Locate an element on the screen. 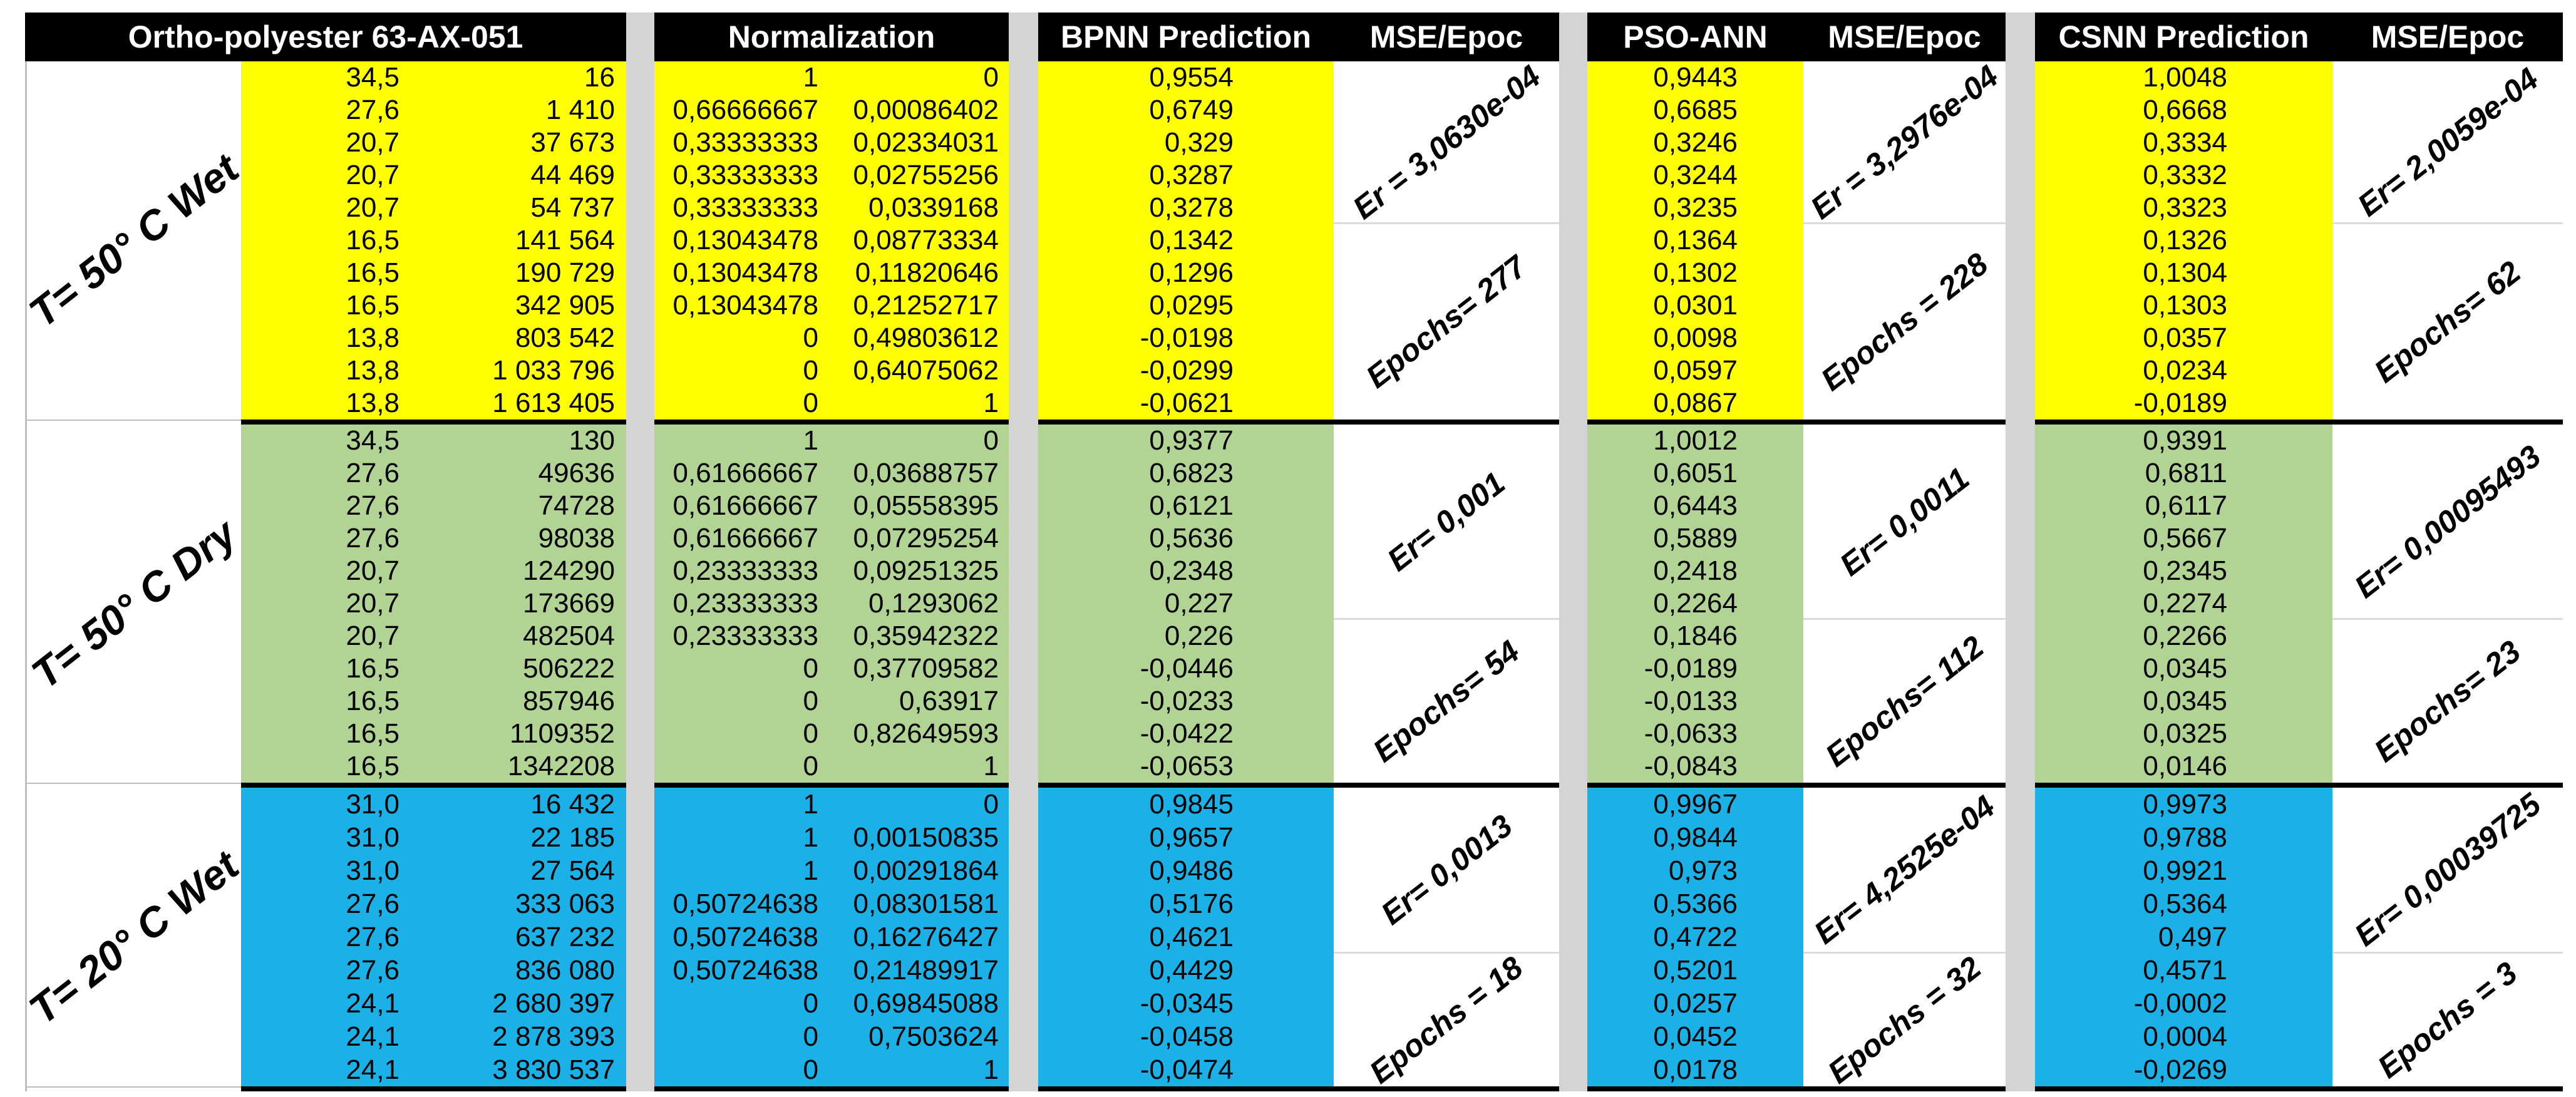 The width and height of the screenshot is (2576, 1097). value-cell: -0,0345 is located at coordinates (1187, 1004).